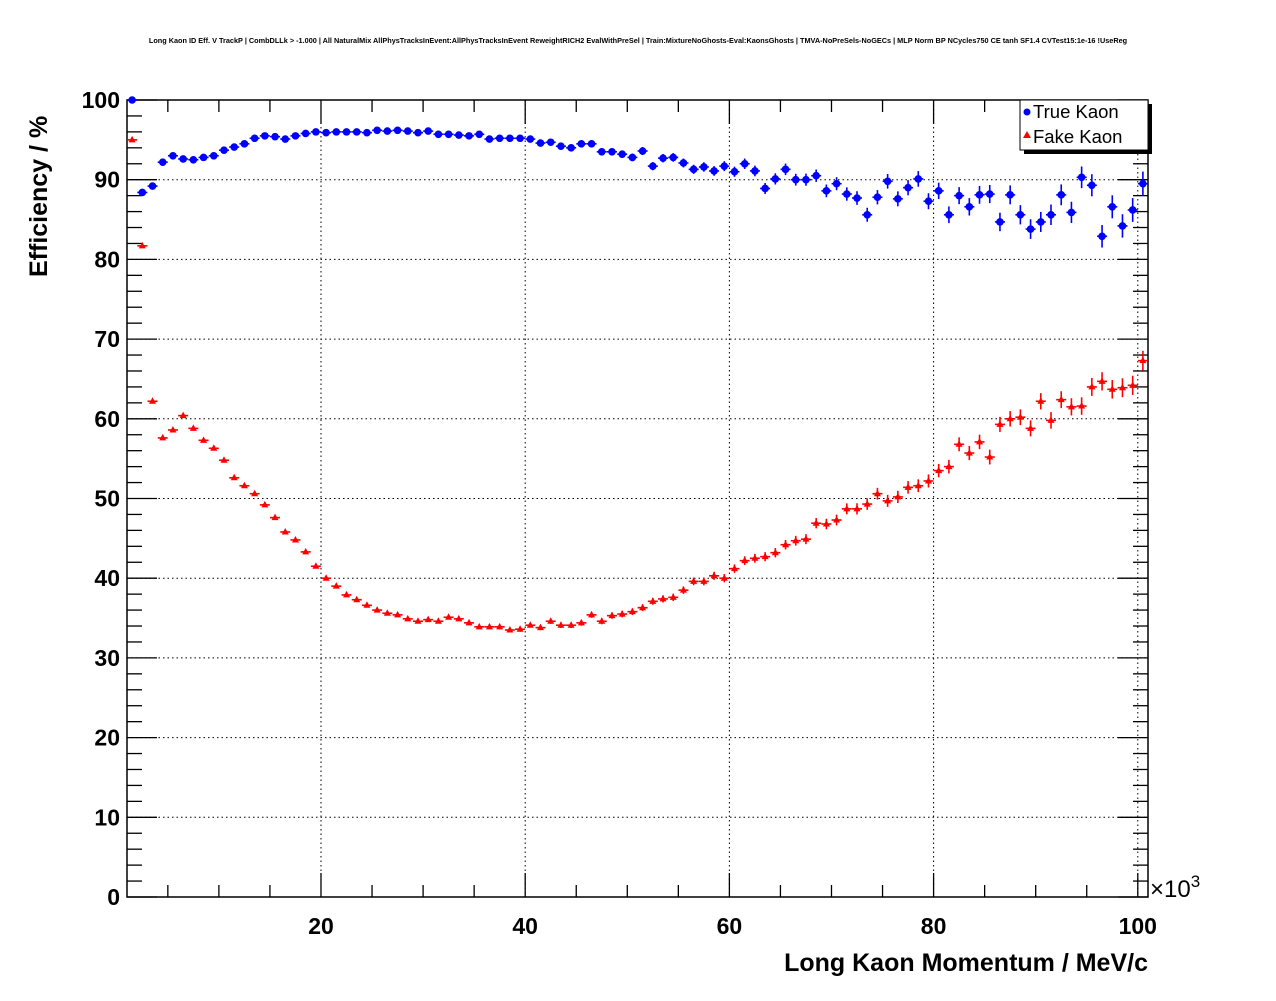  What do you see at coordinates (637, 172) in the screenshot?
I see `series-true-kaon` at bounding box center [637, 172].